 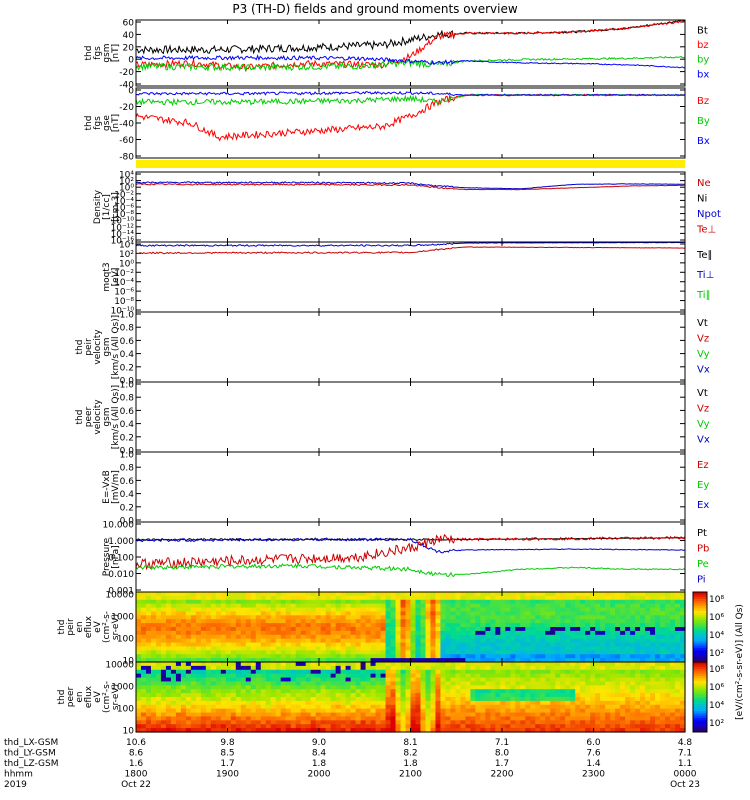 What do you see at coordinates (107, 627) in the screenshot?
I see `y-axis-label: (cm²-s-` at bounding box center [107, 627].